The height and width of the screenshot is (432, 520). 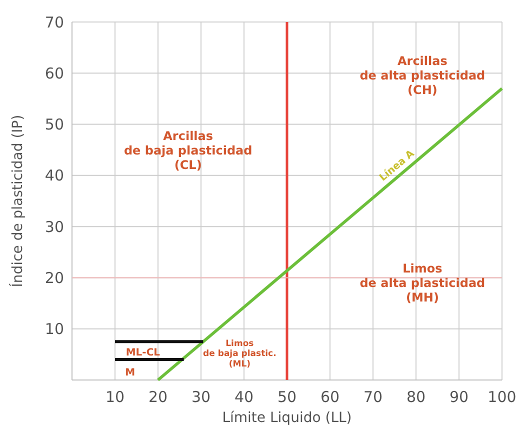 I want to click on y-tick-label: 40, so click(x=54, y=175).